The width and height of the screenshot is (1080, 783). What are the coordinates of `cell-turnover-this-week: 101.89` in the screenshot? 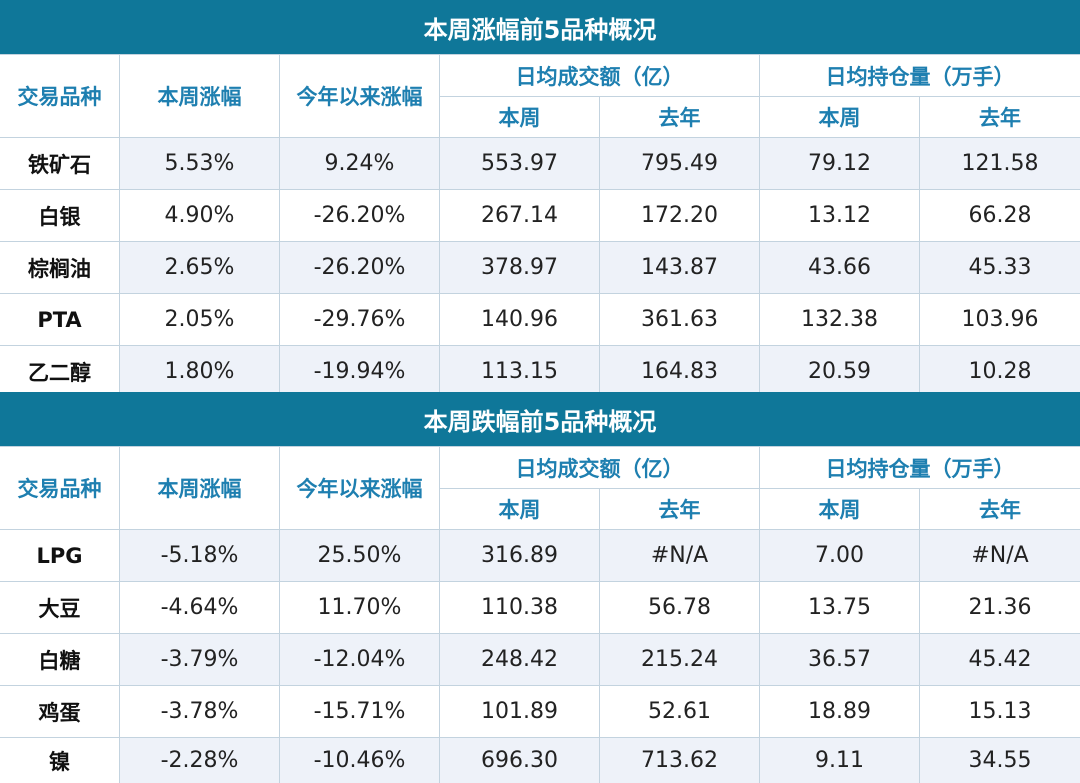 It's located at (519, 711).